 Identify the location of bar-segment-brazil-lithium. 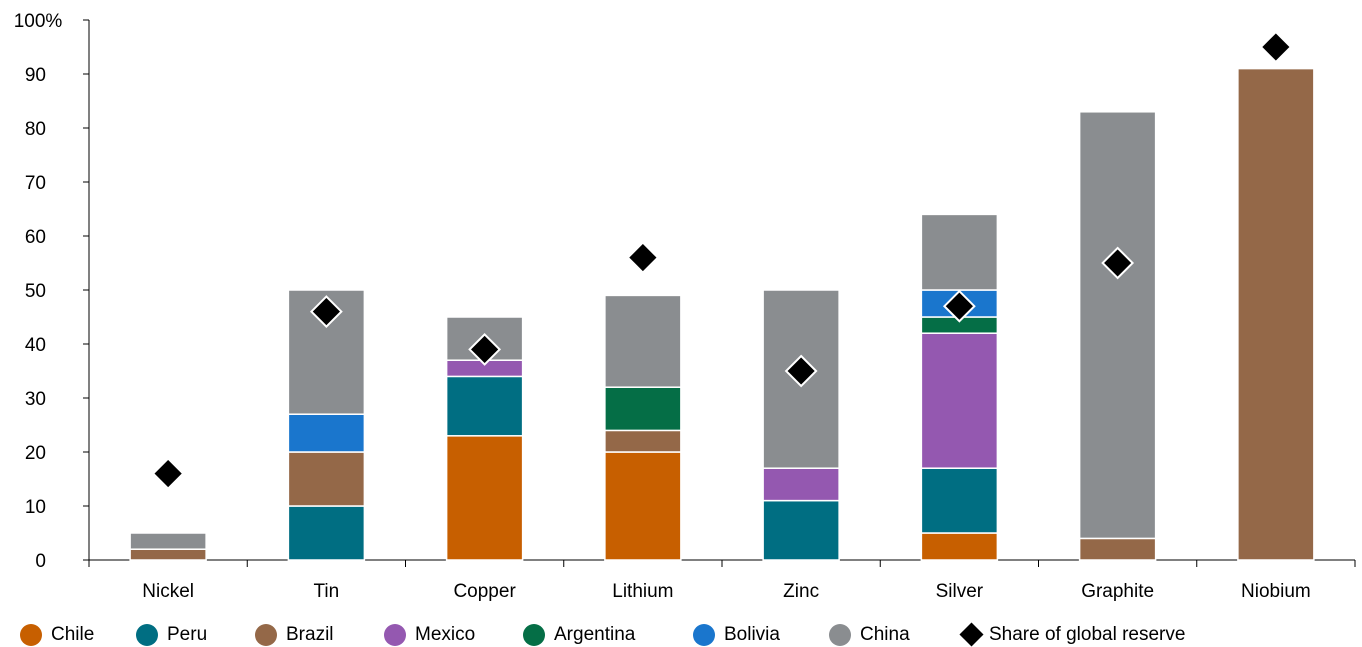
(643, 441).